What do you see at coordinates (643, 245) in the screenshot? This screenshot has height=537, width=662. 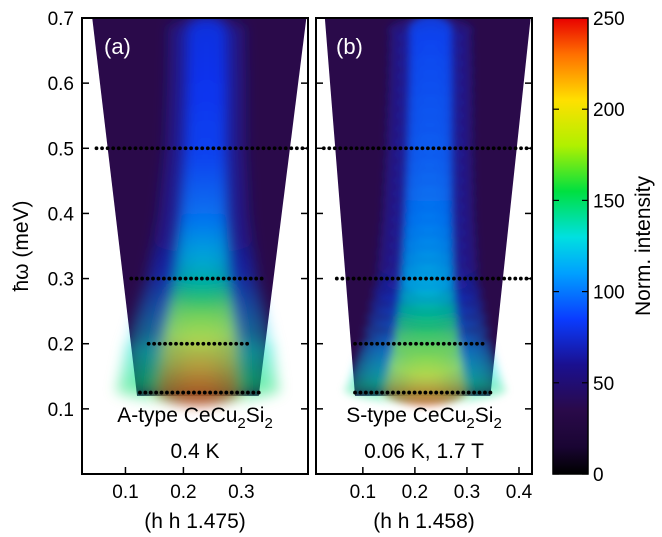 I see `colorbar-label: Norm. intensity` at bounding box center [643, 245].